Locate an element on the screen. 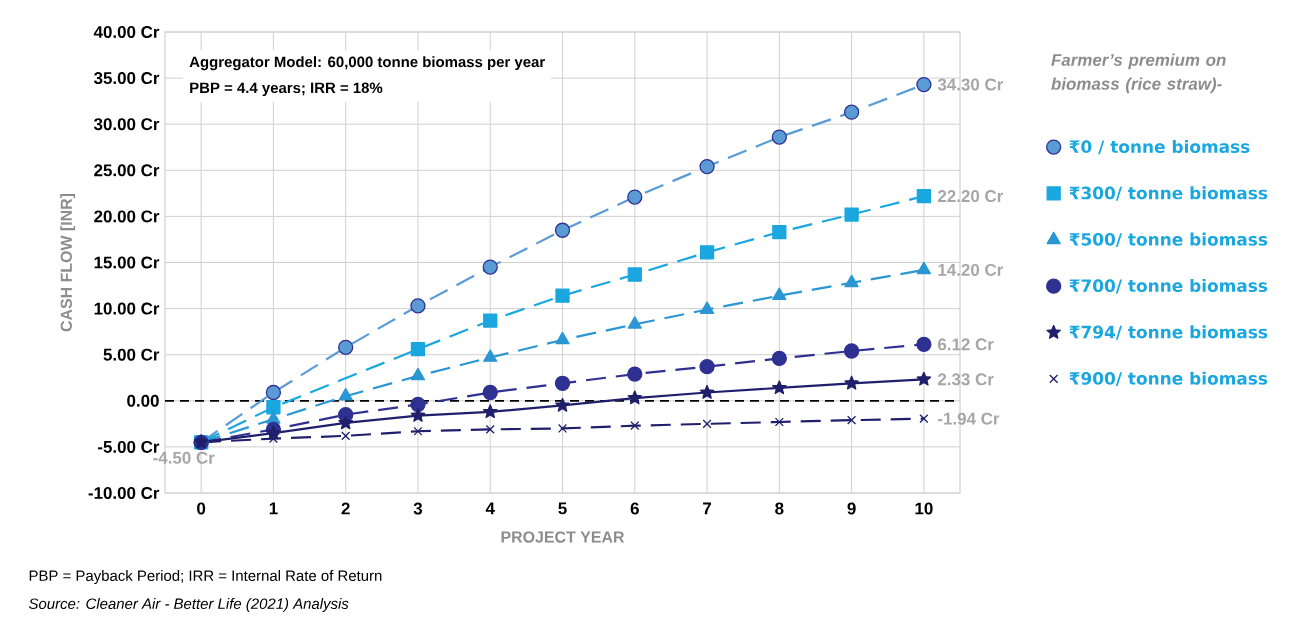 This screenshot has width=1290, height=623. x-axis-title: PROJECT YEAR is located at coordinates (563, 537).